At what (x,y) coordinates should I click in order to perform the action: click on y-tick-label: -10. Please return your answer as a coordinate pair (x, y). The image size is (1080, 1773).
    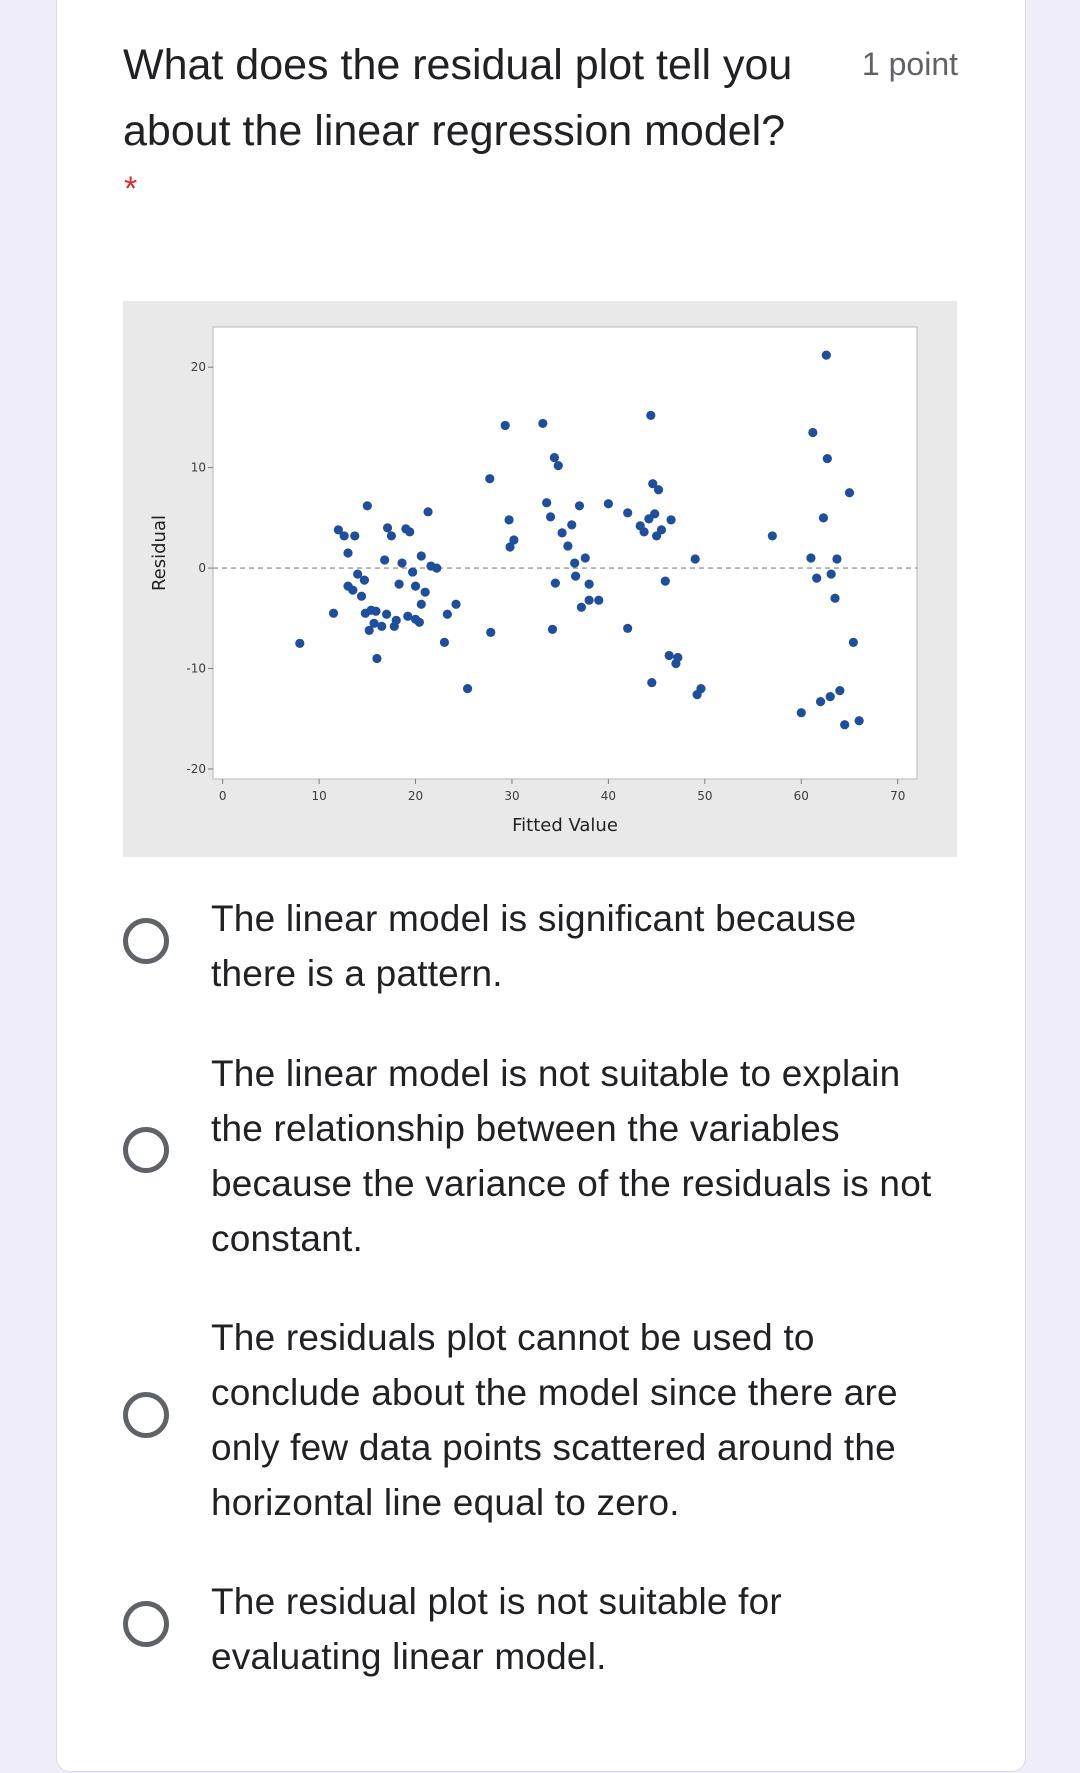
    Looking at the image, I should click on (196, 669).